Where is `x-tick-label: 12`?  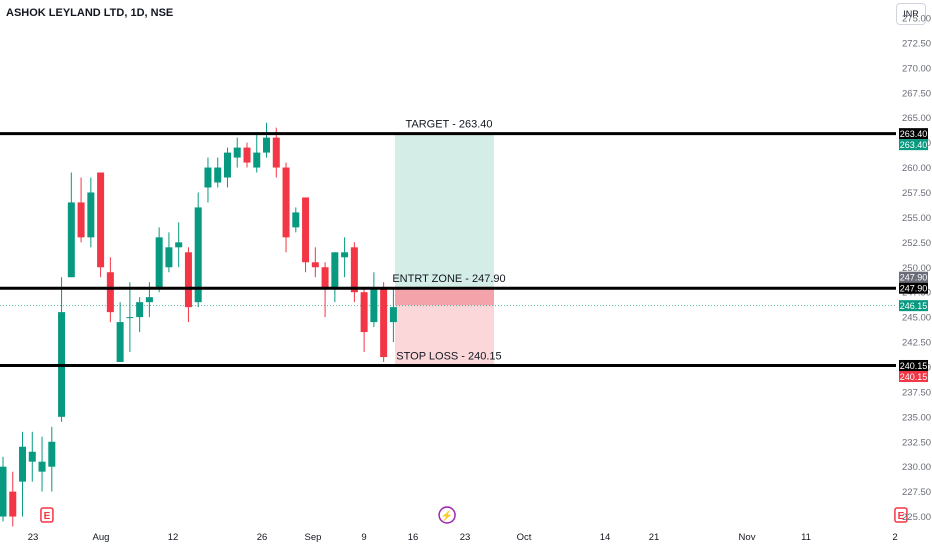 x-tick-label: 12 is located at coordinates (173, 537).